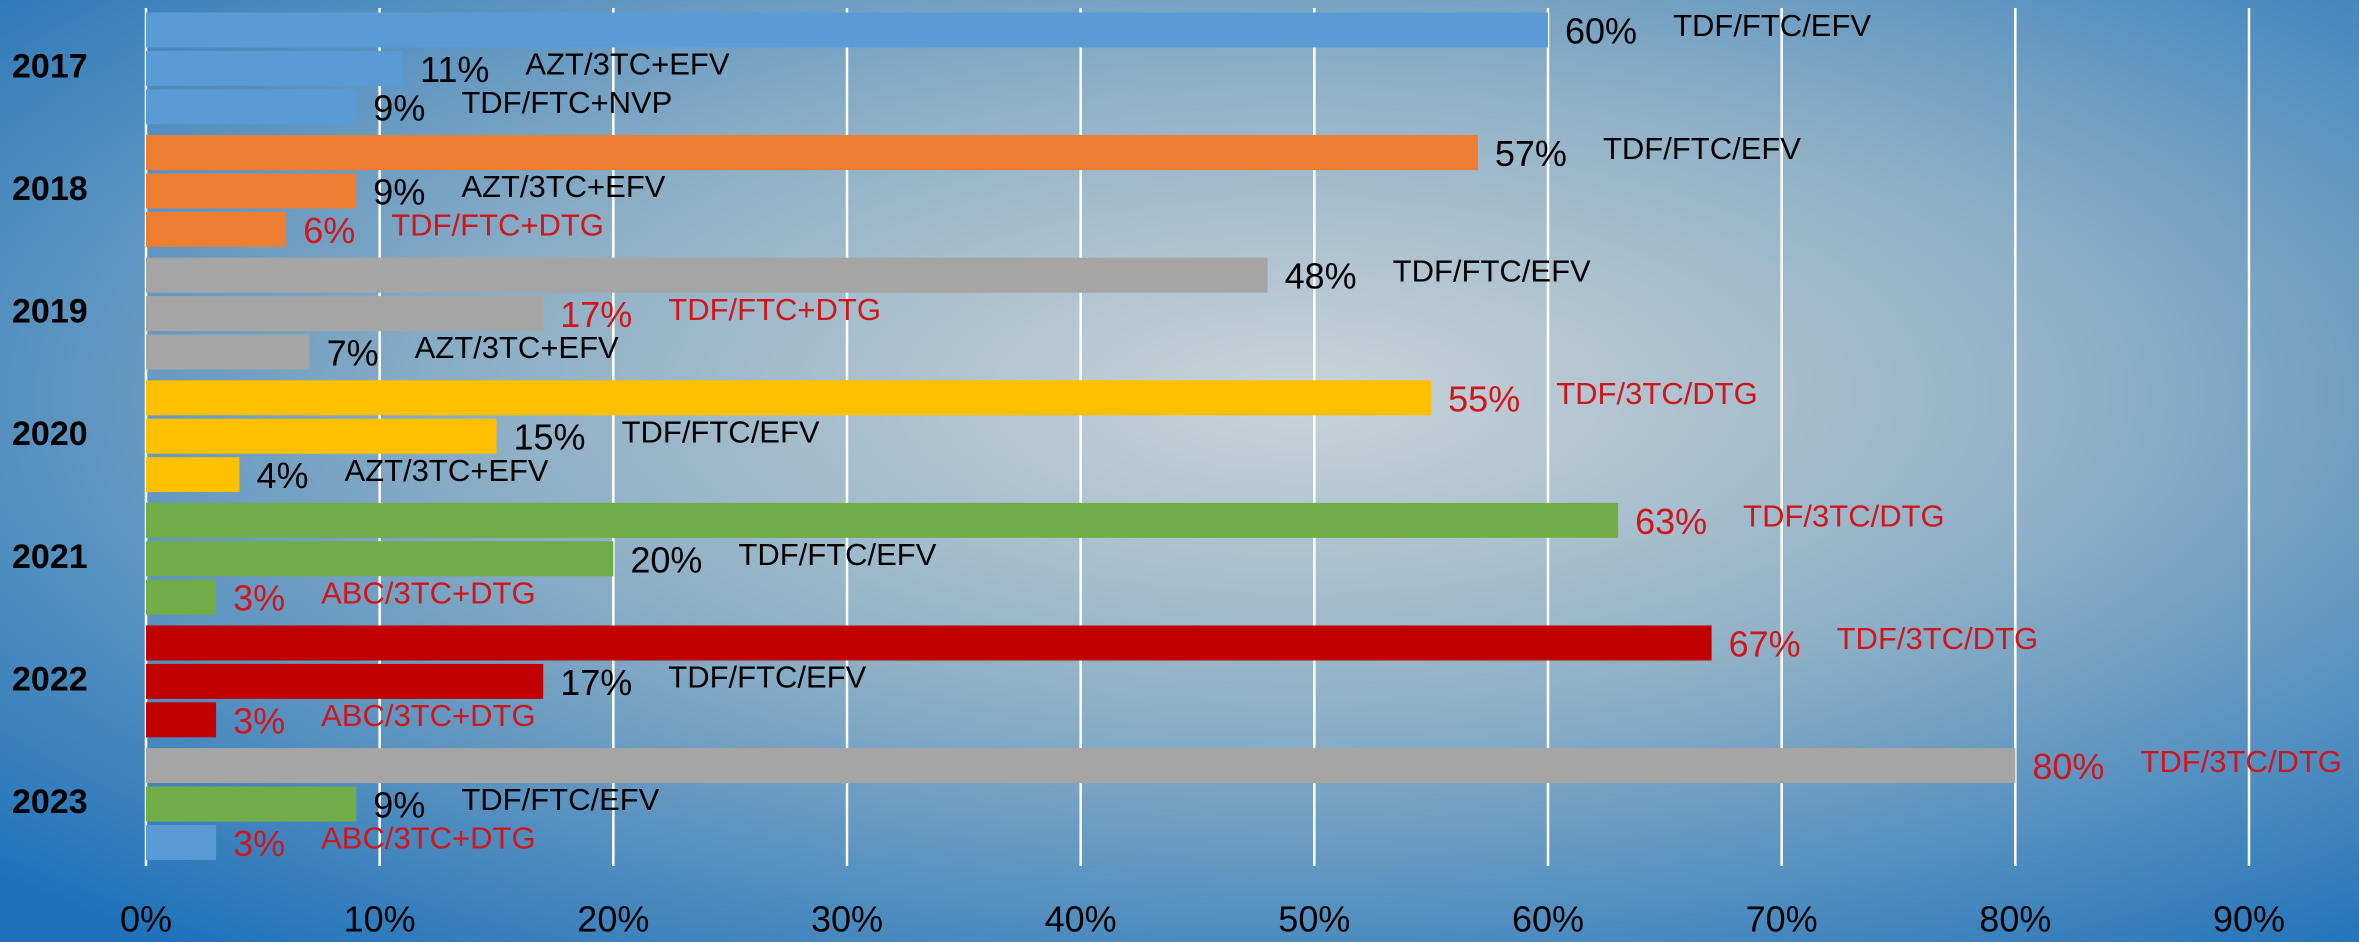 This screenshot has height=942, width=2359. Describe the element at coordinates (454, 69) in the screenshot. I see `value-label: 11%` at that location.